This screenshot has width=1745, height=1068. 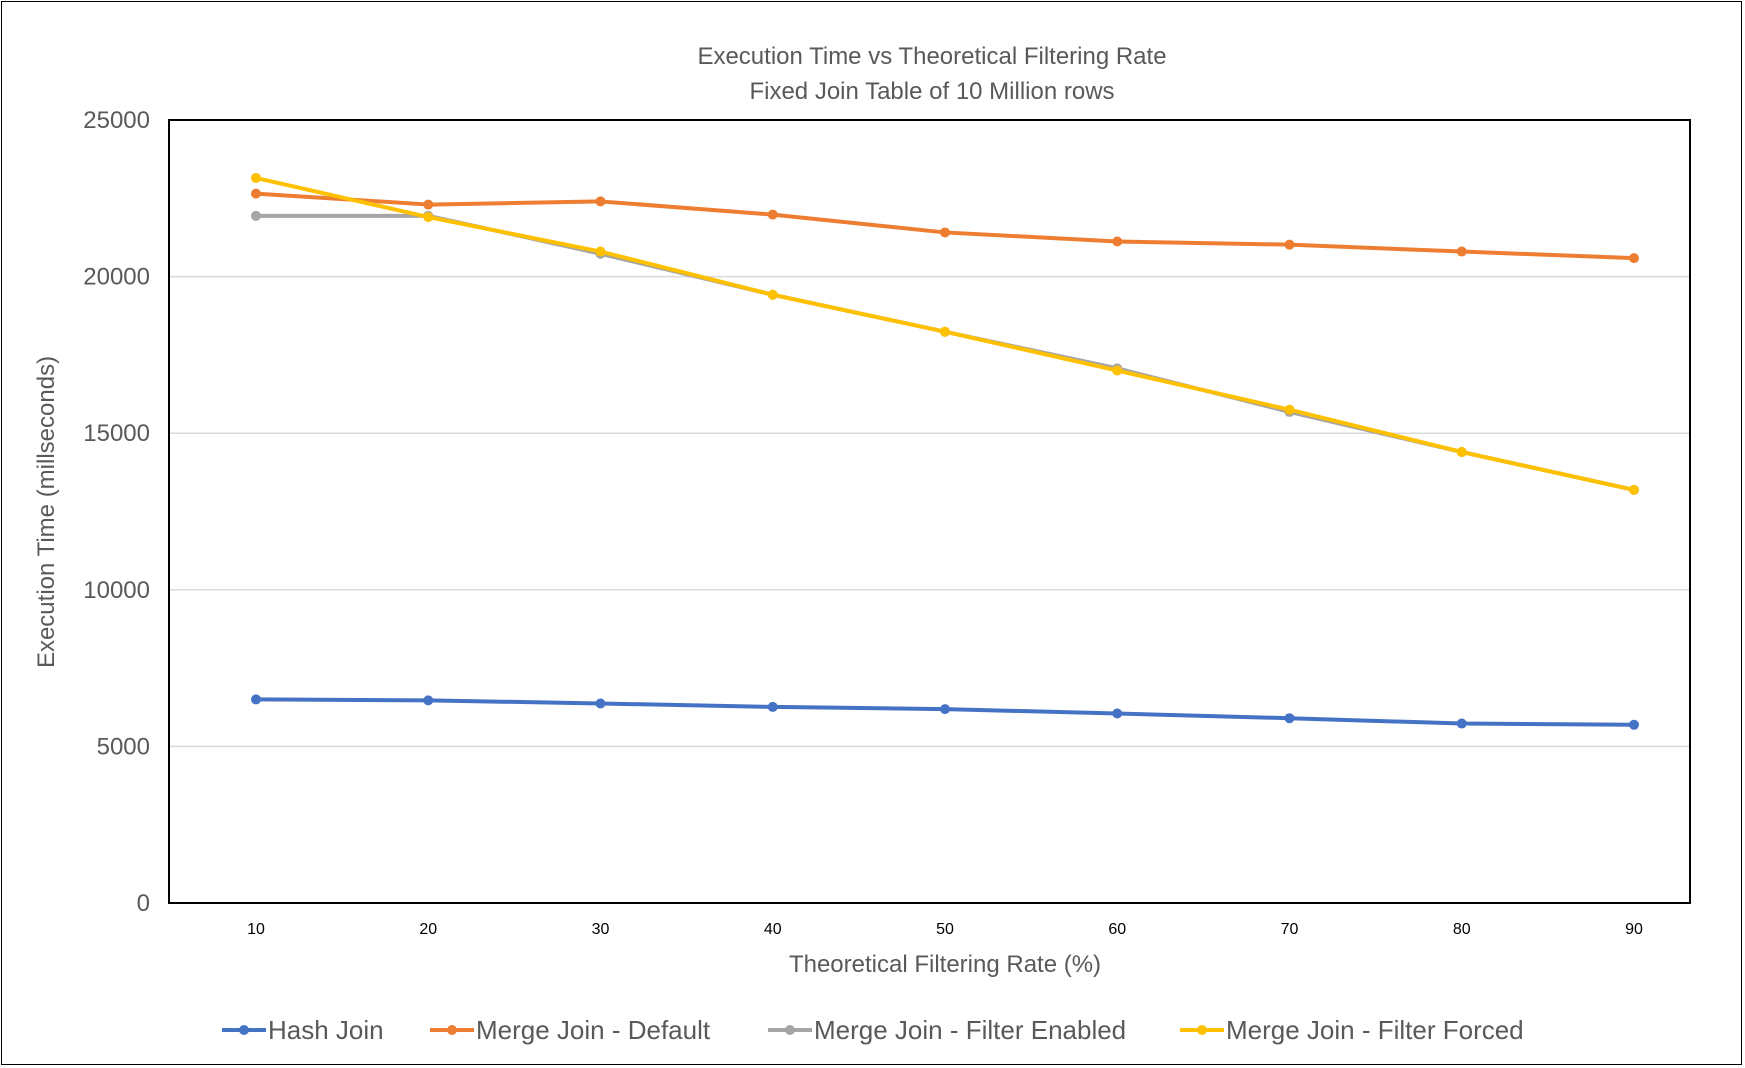 I want to click on series-hash-join, so click(x=945, y=712).